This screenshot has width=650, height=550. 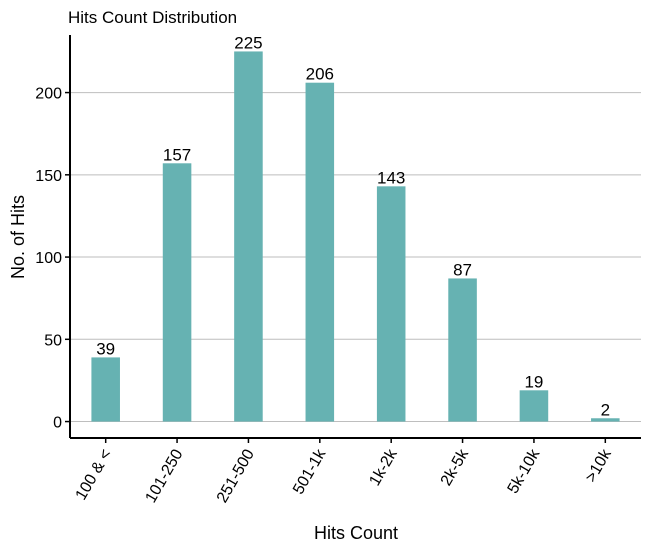 What do you see at coordinates (57, 423) in the screenshot?
I see `y-tick-label: 0` at bounding box center [57, 423].